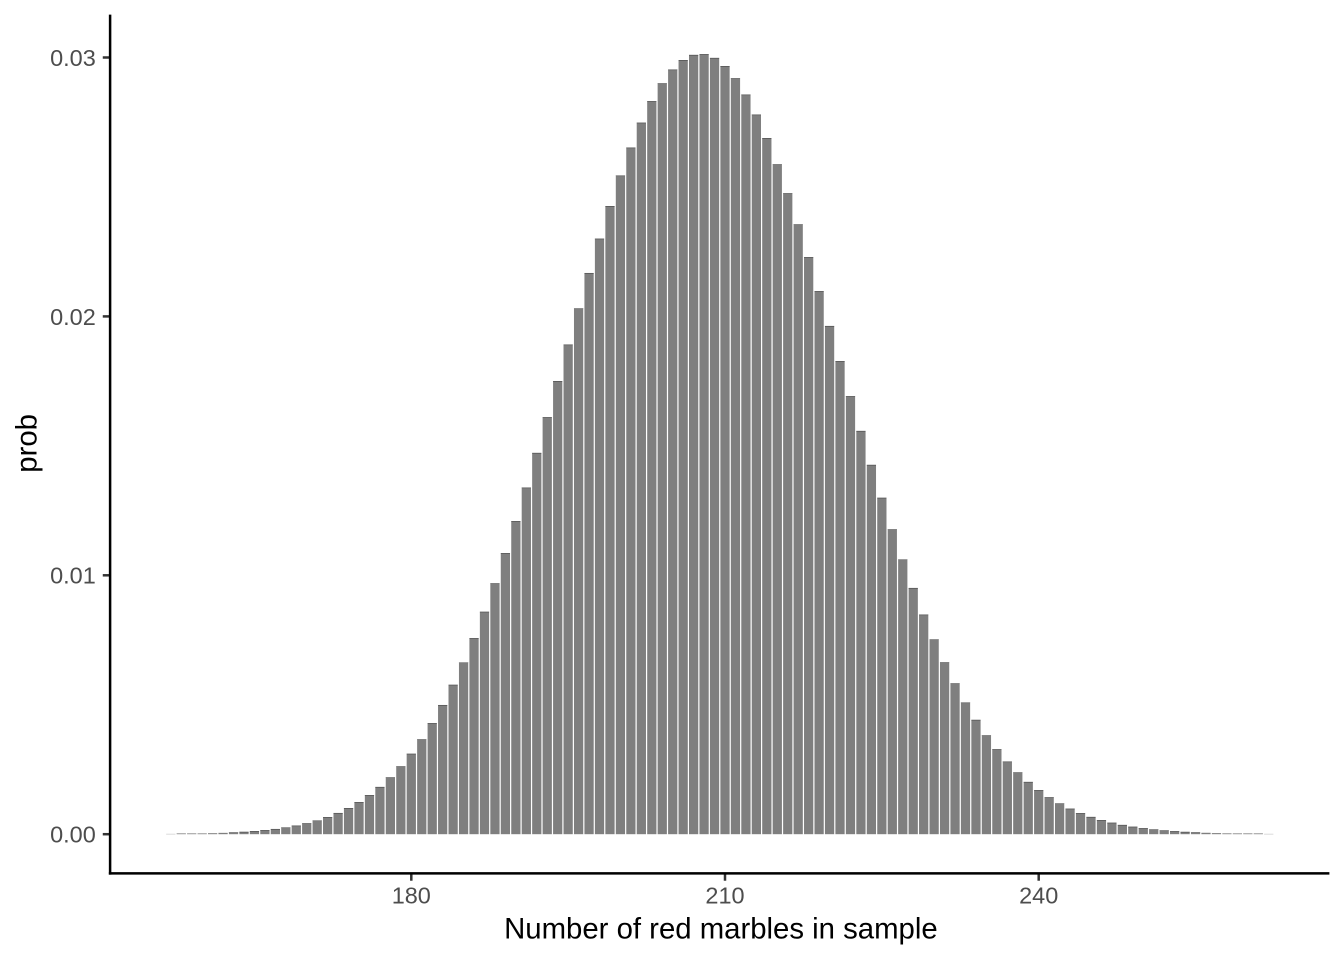 This screenshot has height=960, width=1344. I want to click on svg-text: 0.02, so click(73, 317).